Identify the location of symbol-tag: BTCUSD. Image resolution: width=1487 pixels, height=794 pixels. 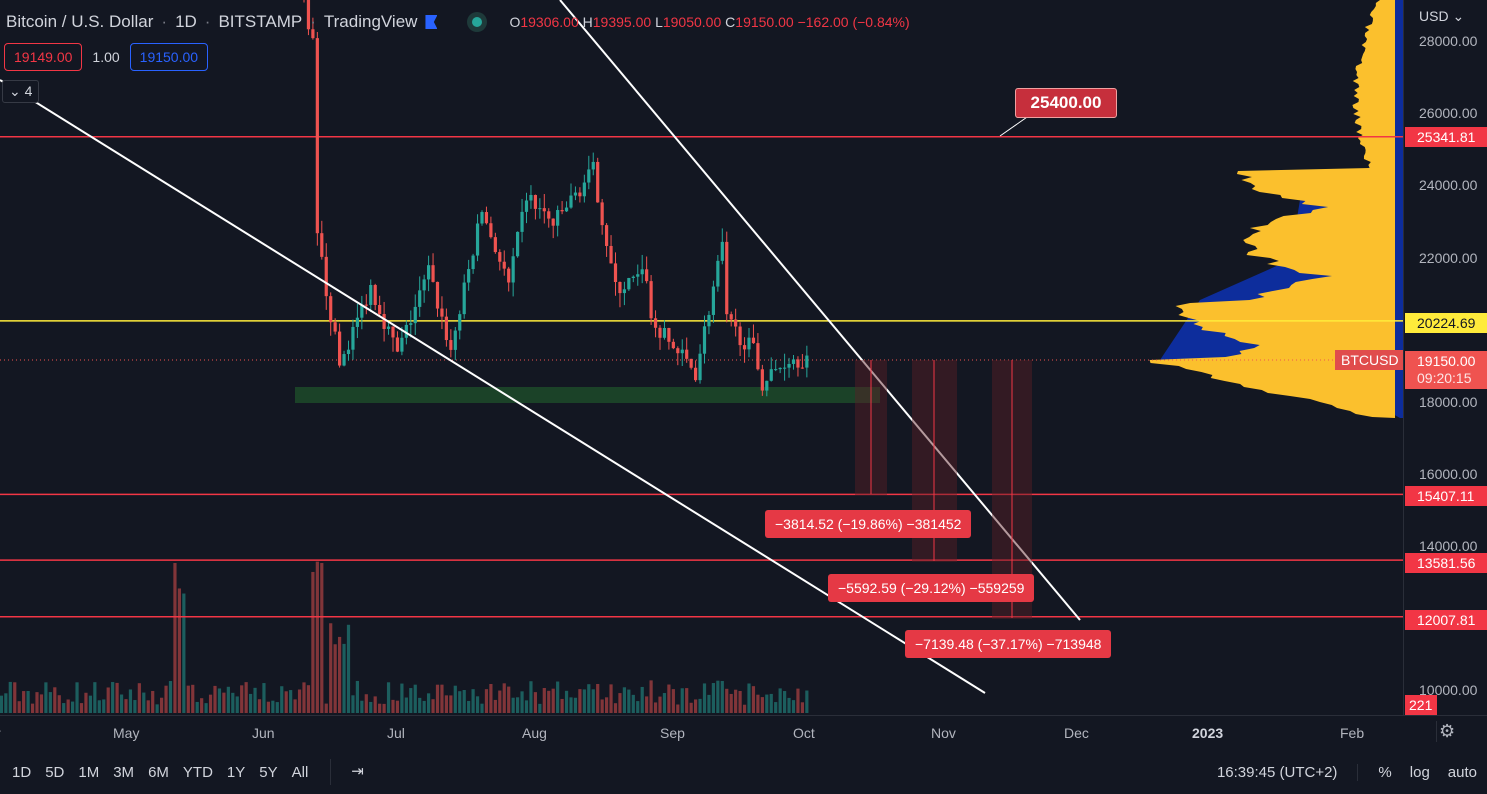
(1370, 360).